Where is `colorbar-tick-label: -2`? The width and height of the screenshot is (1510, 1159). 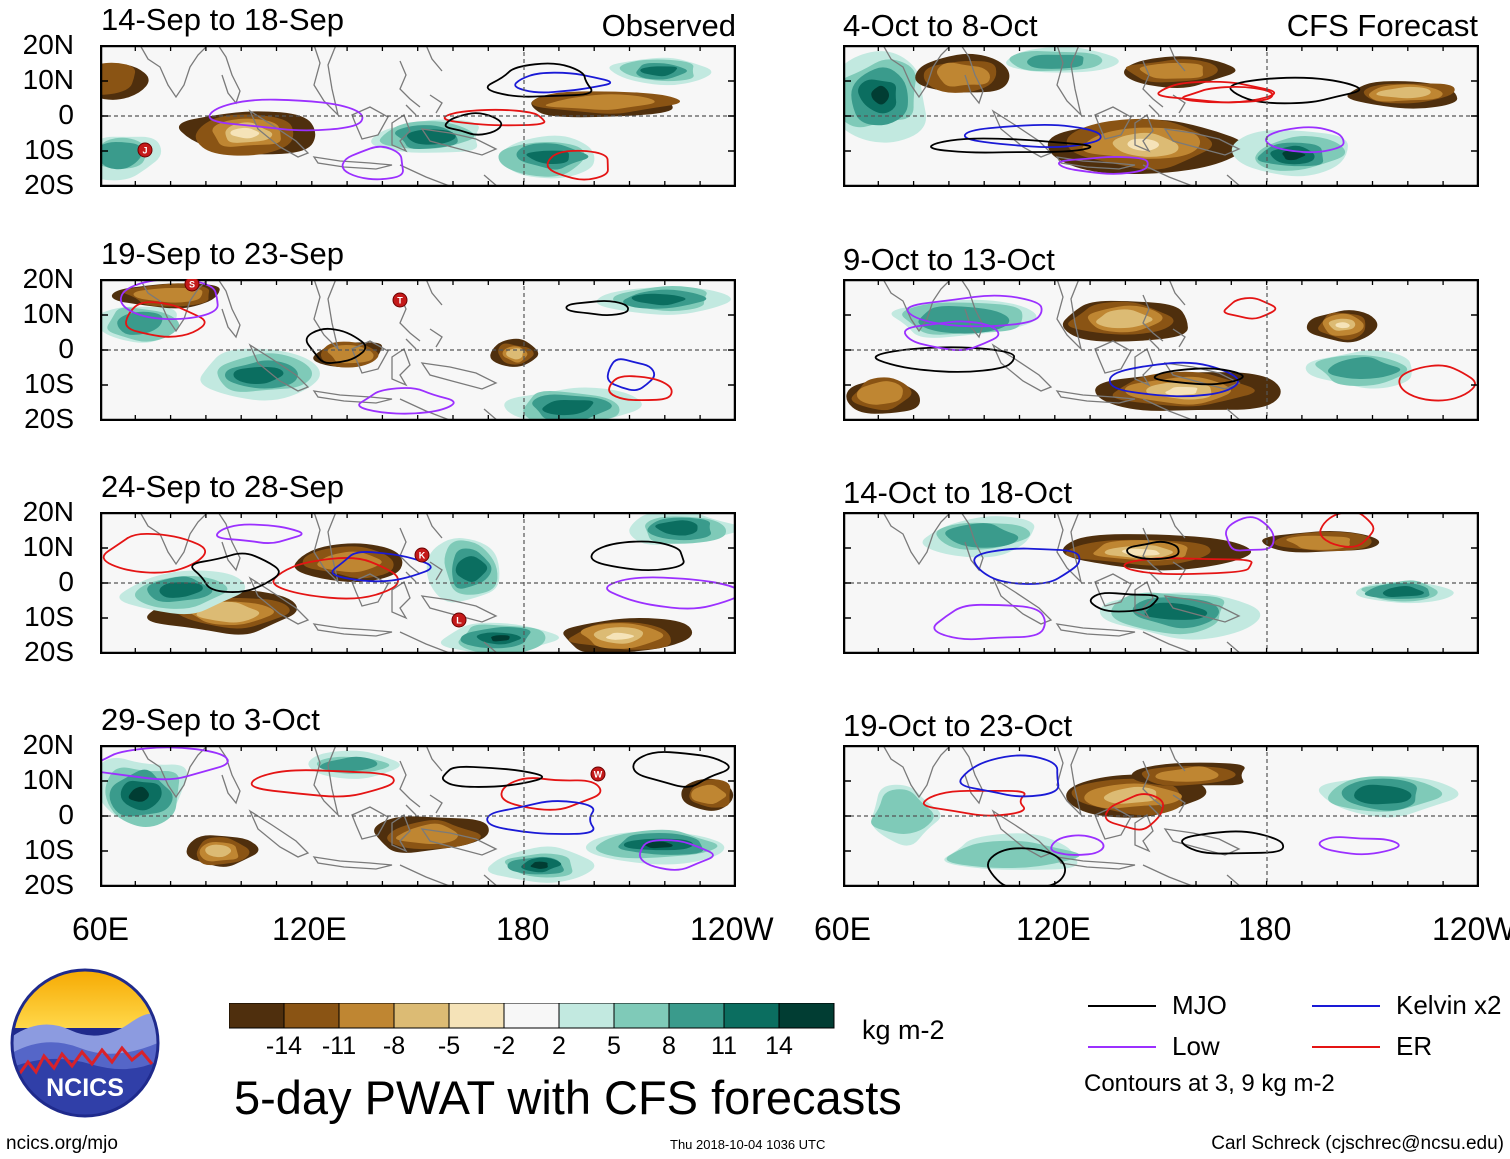 colorbar-tick-label: -2 is located at coordinates (504, 1046).